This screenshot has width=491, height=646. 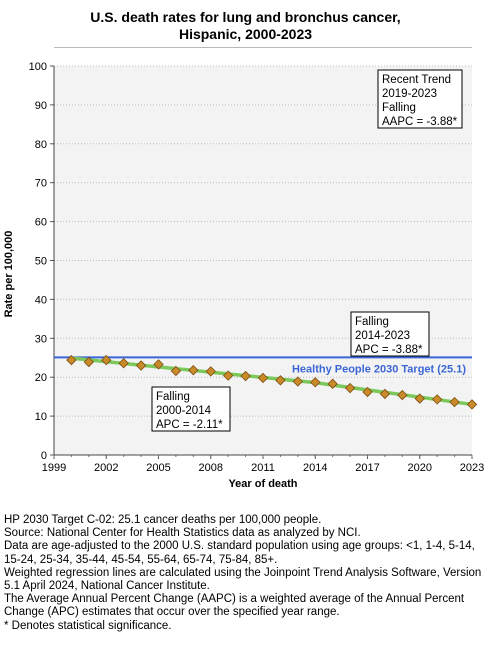 What do you see at coordinates (367, 468) in the screenshot?
I see `x-tick-label: 2017` at bounding box center [367, 468].